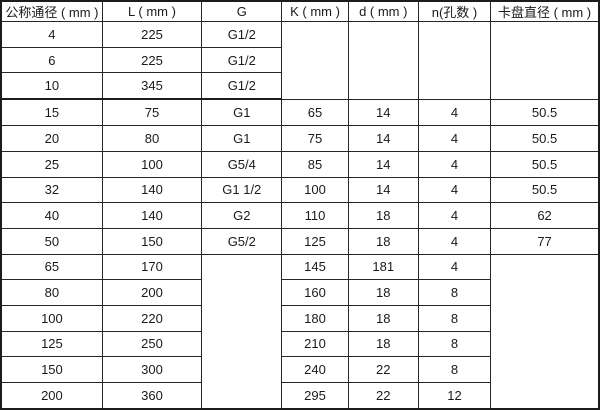 Image resolution: width=600 pixels, height=410 pixels. Describe the element at coordinates (51, 86) in the screenshot. I see `cell-dn: 10` at that location.